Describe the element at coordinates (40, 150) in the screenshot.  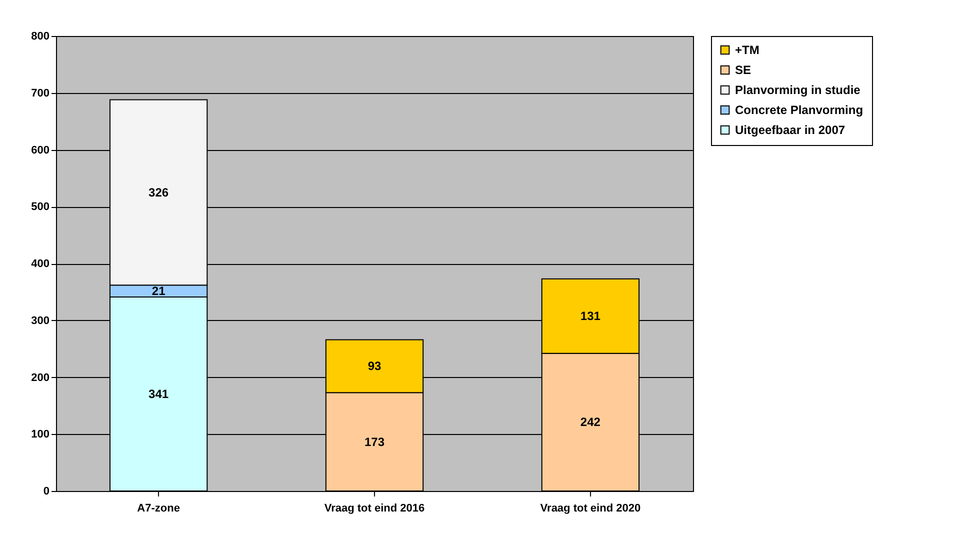
I see `y-tick-label: 600` at that location.